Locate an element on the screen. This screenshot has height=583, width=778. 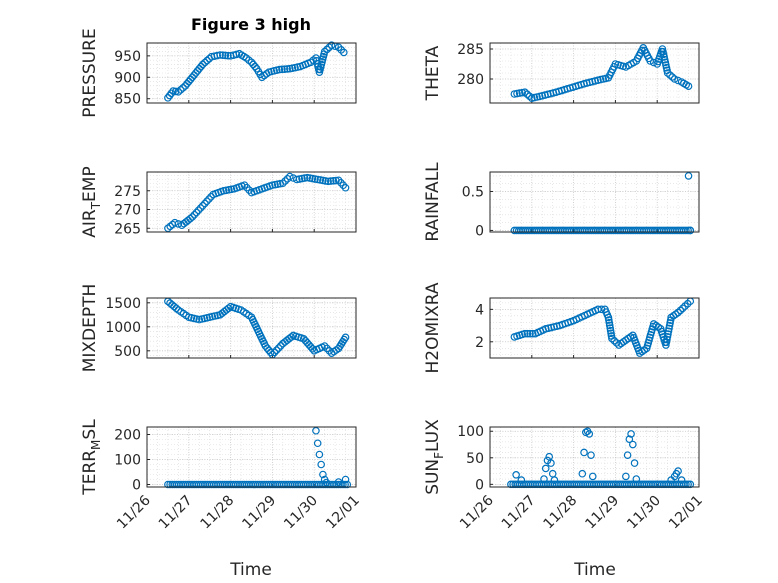
y-tick-label: 850 is located at coordinates (127, 100).